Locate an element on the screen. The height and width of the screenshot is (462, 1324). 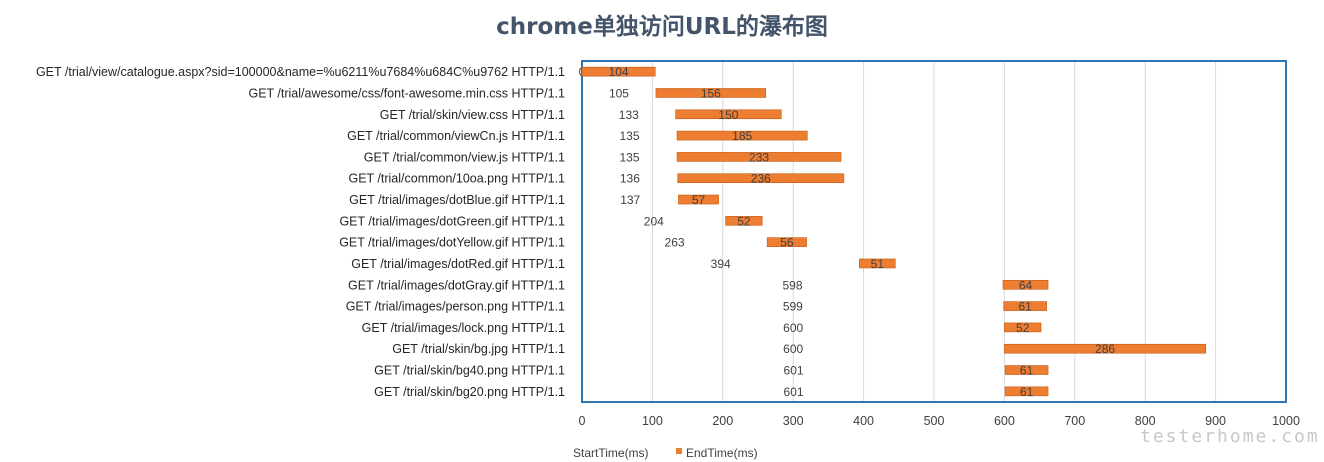
start-time-label: 133 is located at coordinates (629, 115).